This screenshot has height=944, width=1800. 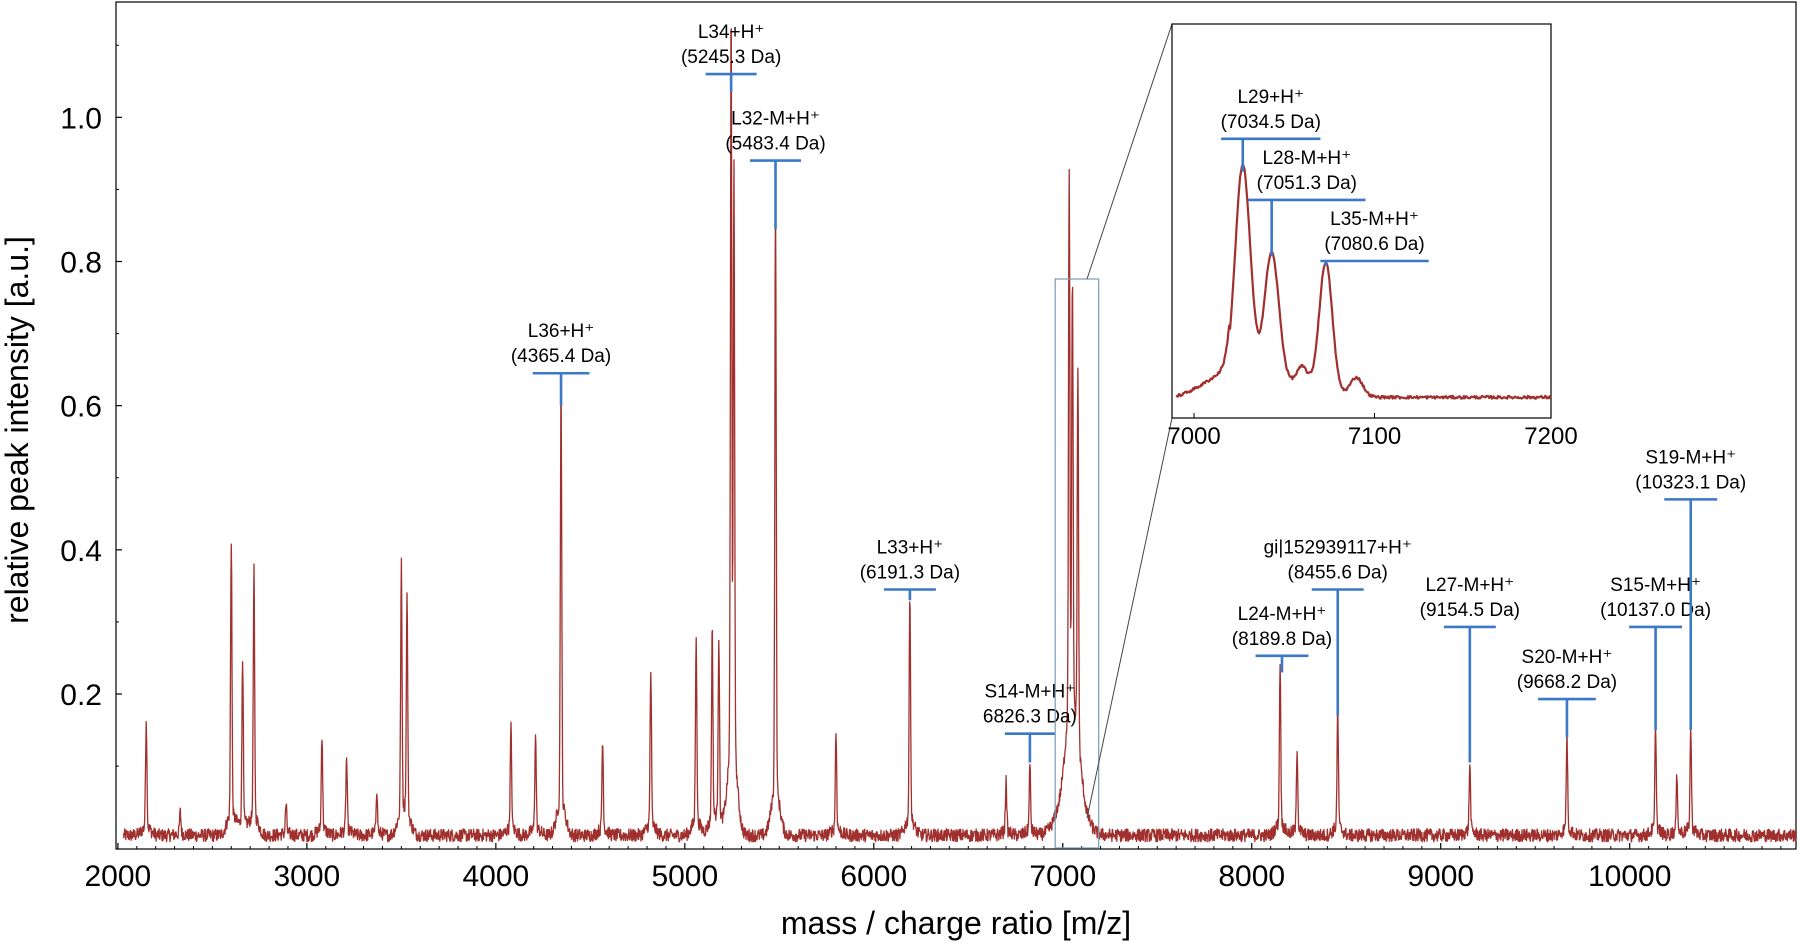 I want to click on x-tick-label: 4000, so click(x=495, y=876).